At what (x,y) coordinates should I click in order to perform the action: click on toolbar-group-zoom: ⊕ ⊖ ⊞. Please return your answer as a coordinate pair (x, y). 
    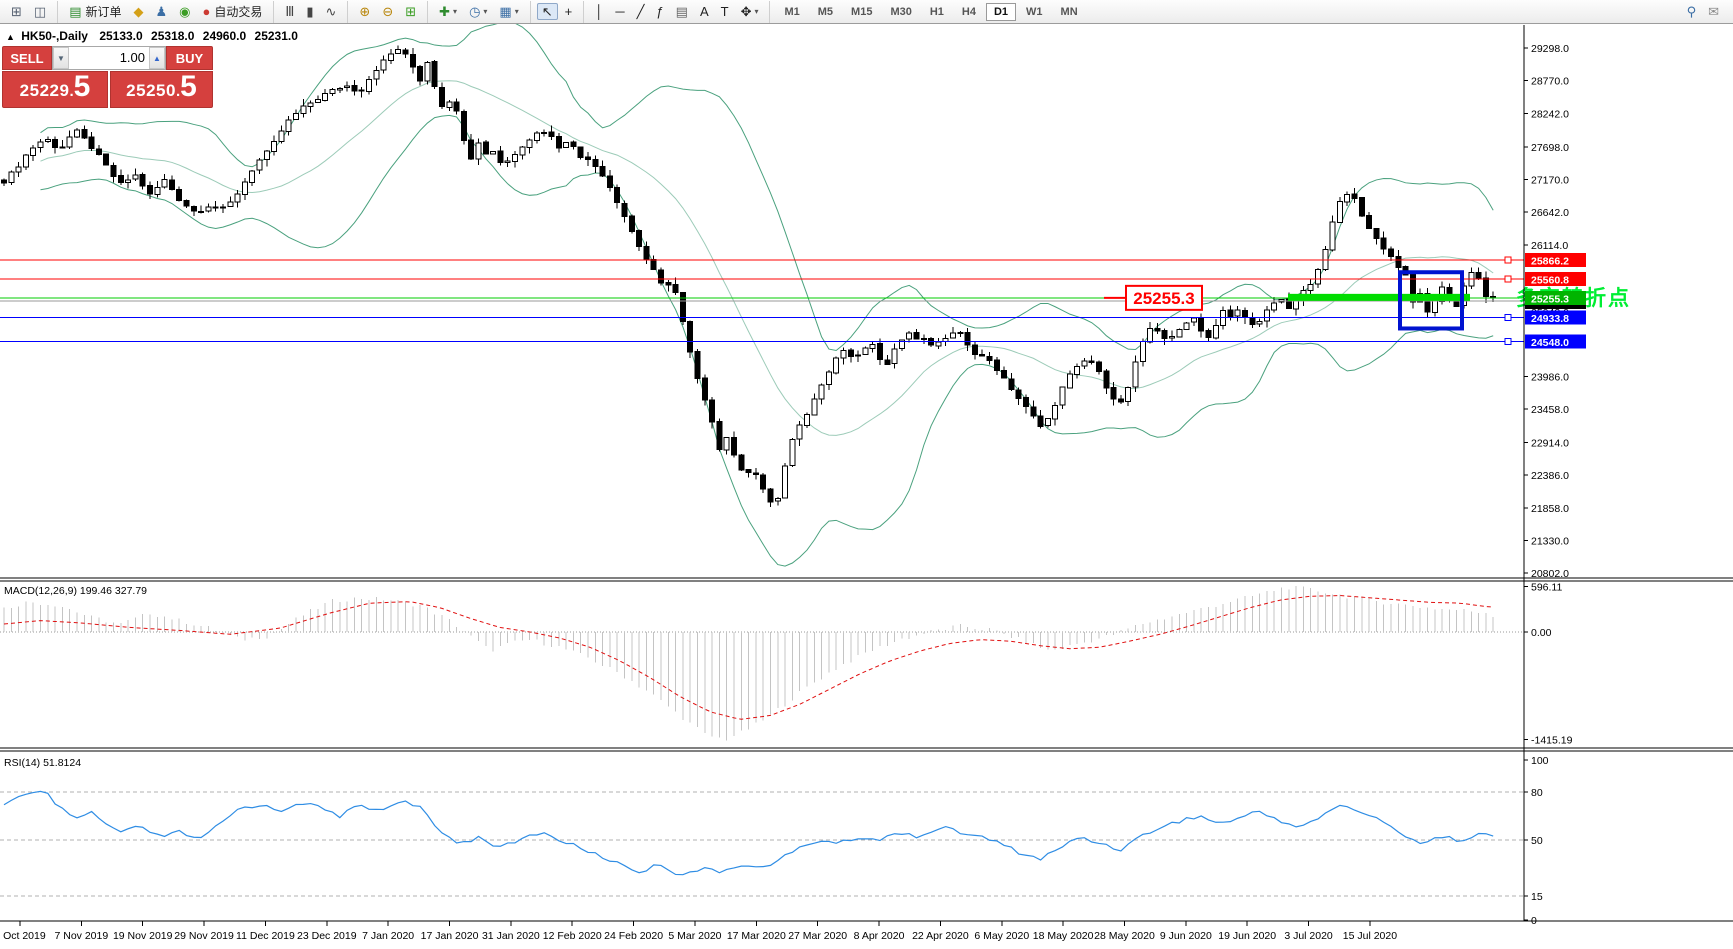
    Looking at the image, I should click on (388, 11).